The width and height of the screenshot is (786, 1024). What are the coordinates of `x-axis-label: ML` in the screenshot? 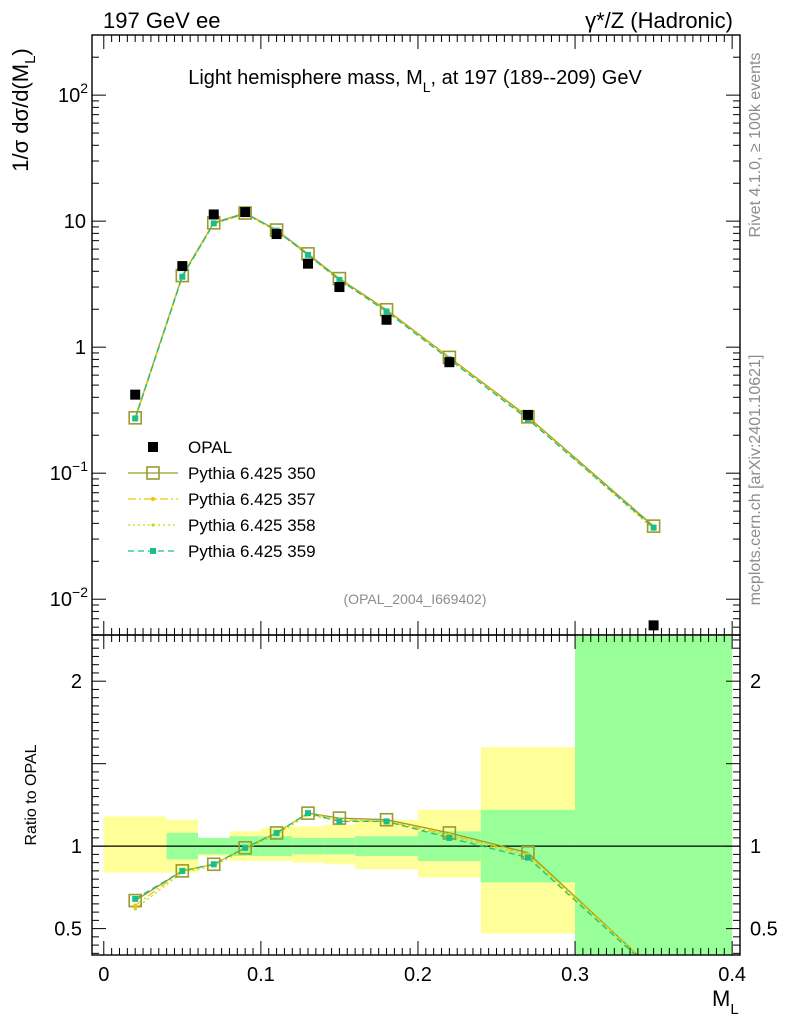 It's located at (725, 1002).